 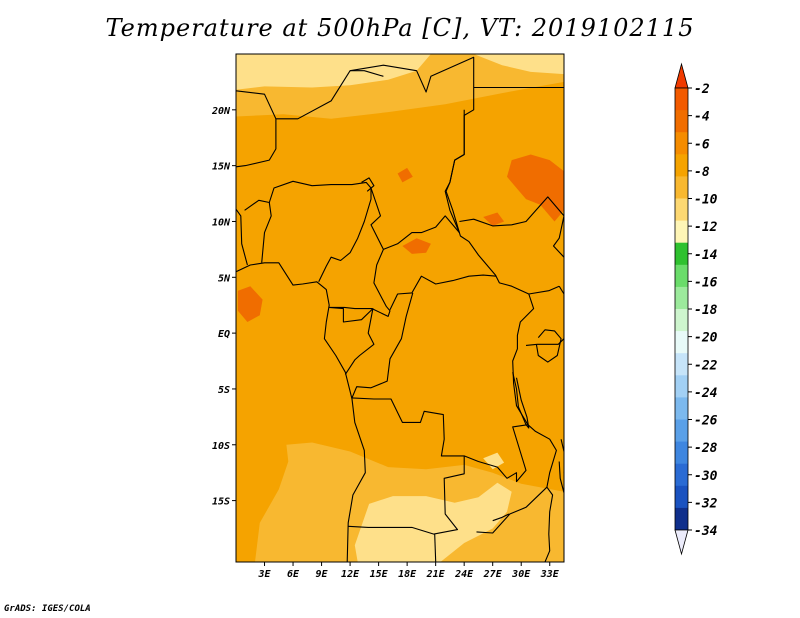 I want to click on colorbar-label-2: -6, so click(x=702, y=144).